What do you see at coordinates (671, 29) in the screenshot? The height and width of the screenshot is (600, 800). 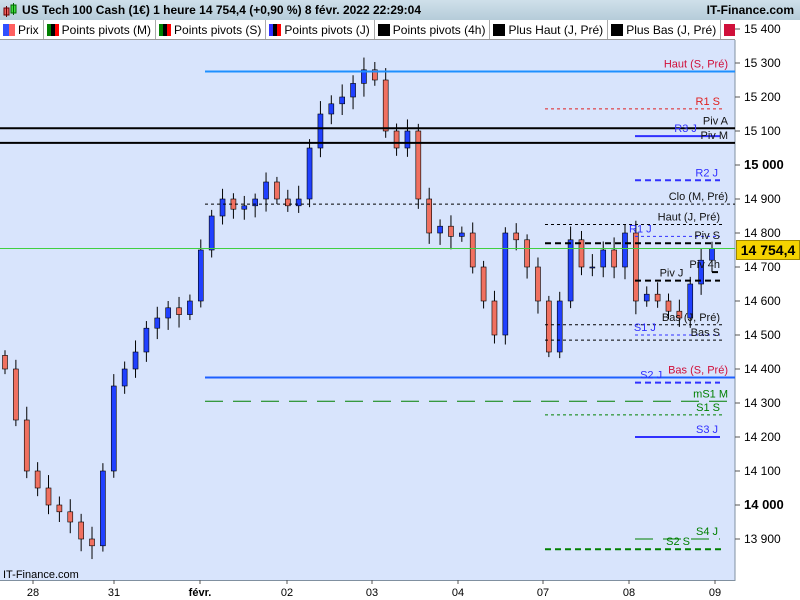 I see `legend-label: Plus Bas (J, Pré)` at bounding box center [671, 29].